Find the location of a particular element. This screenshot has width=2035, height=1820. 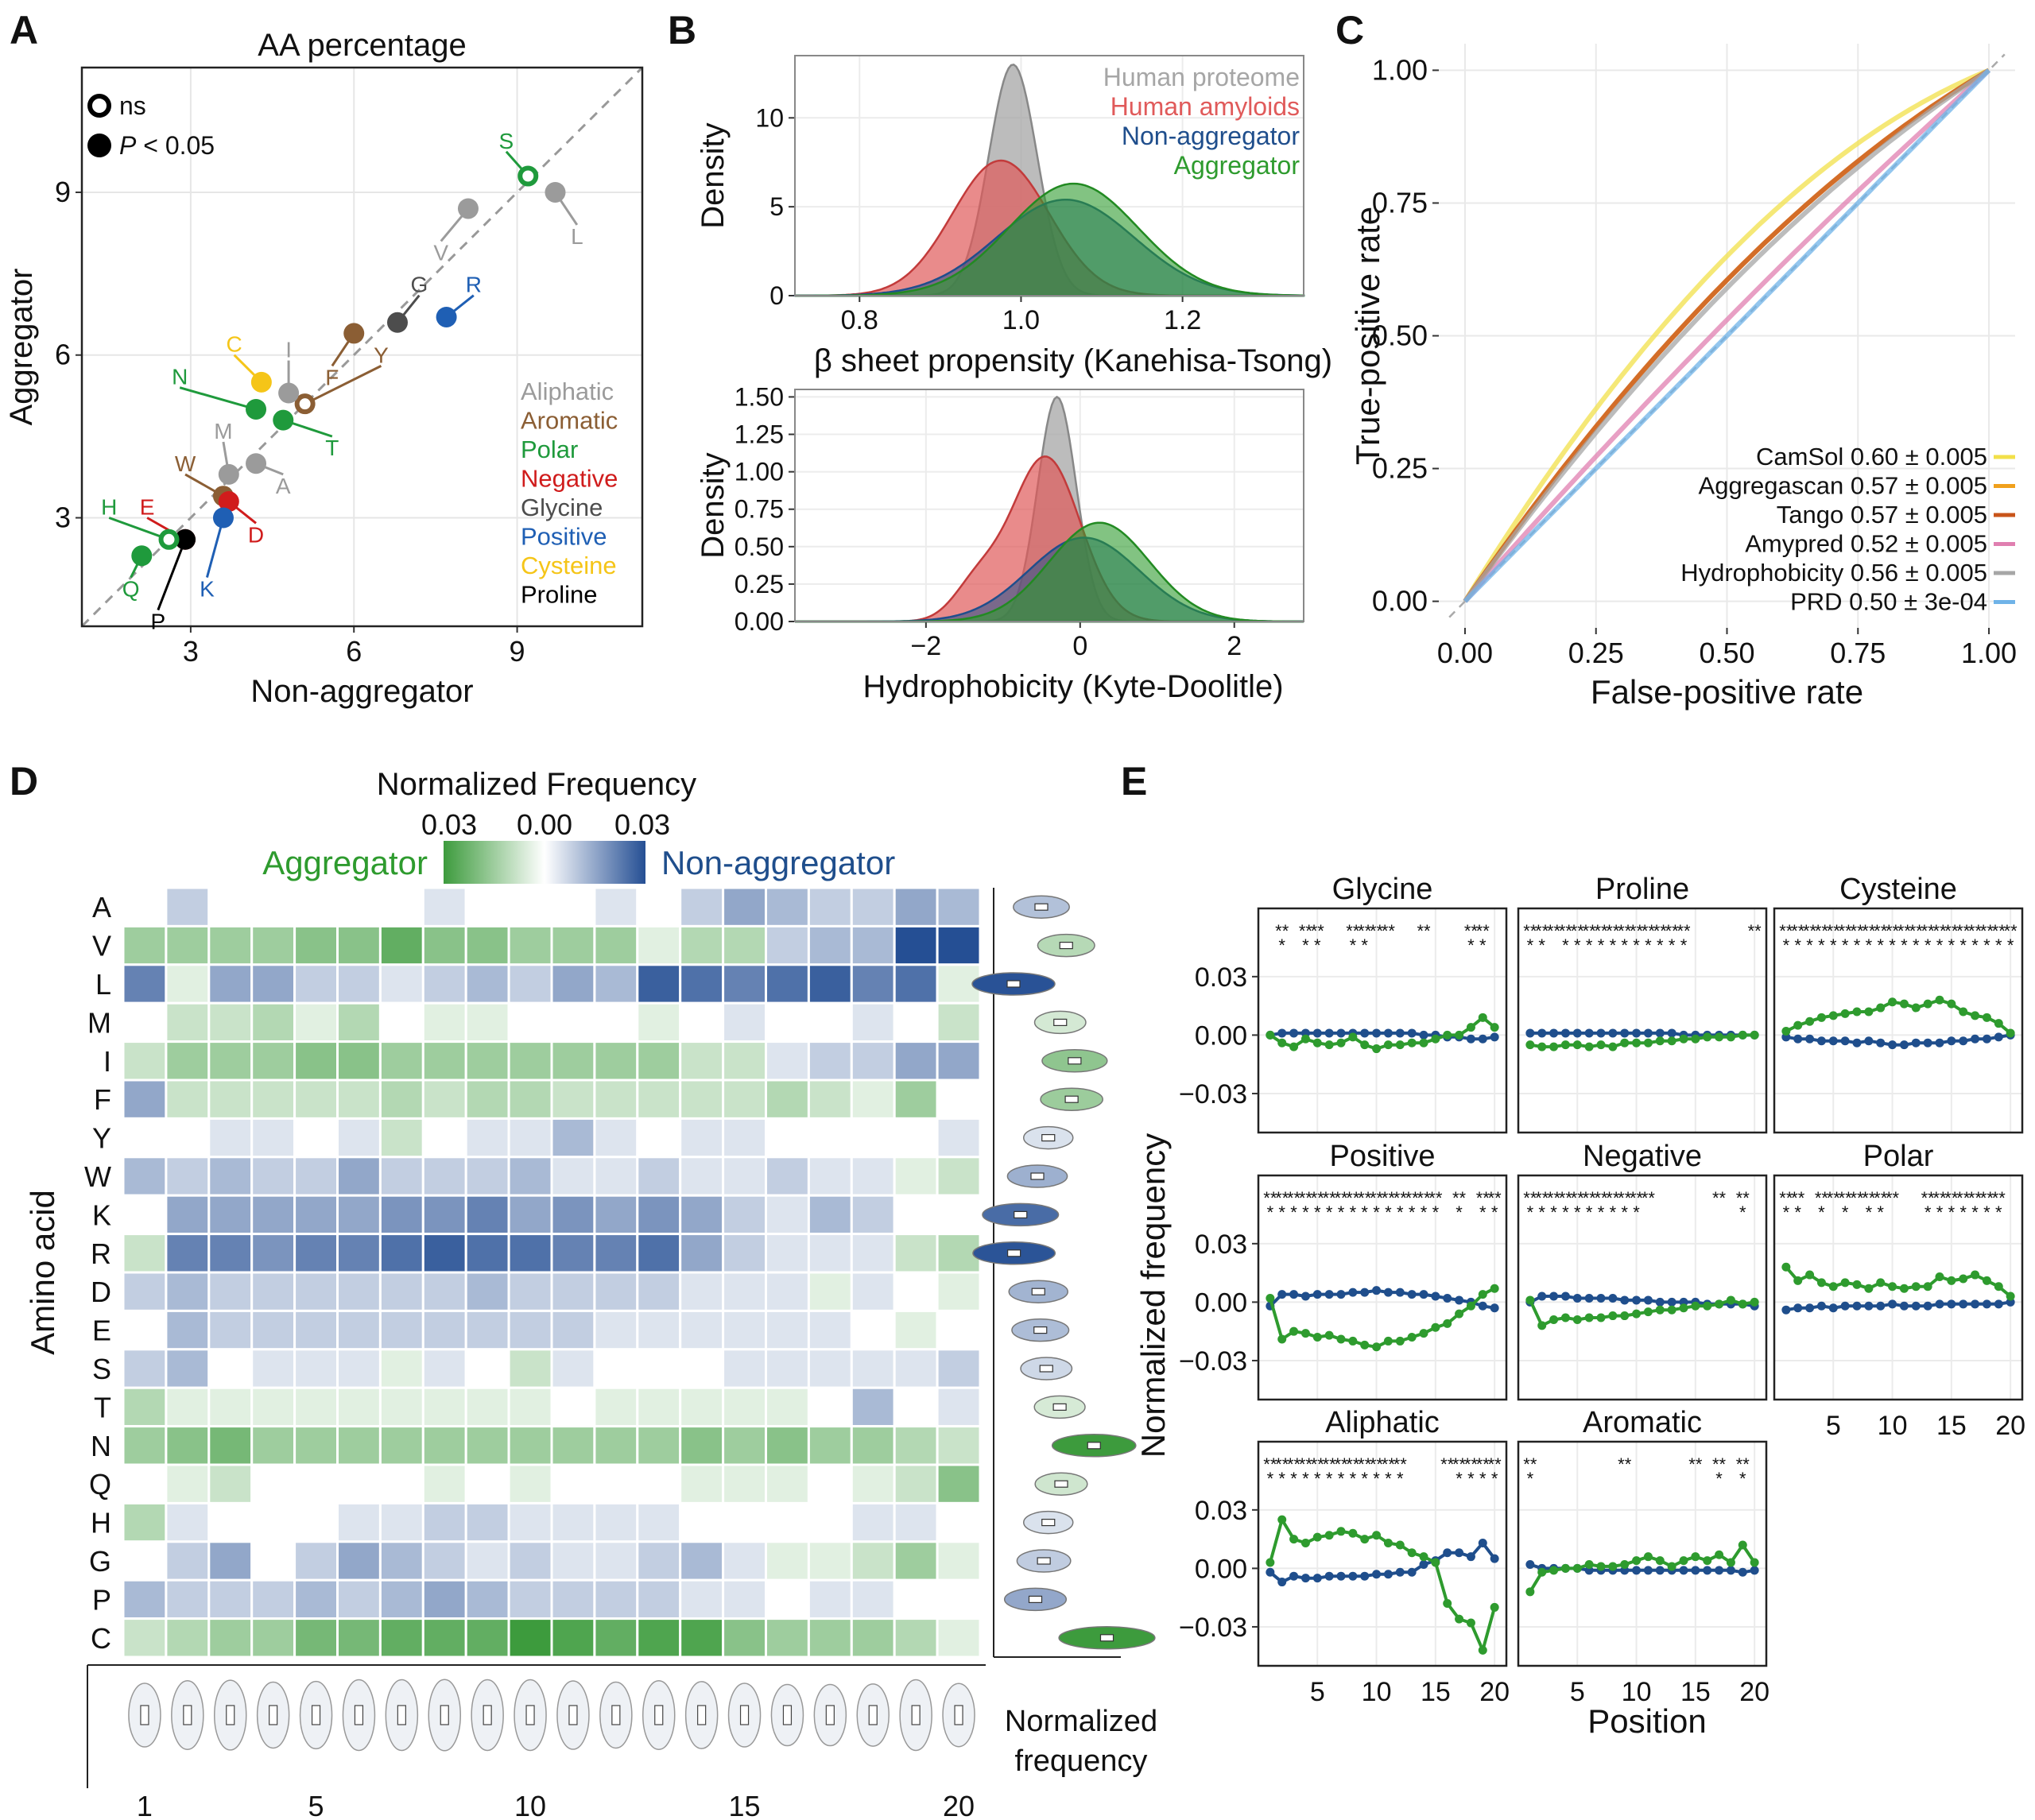

legend-entry: Amypred 0.52 ± 0.005 is located at coordinates (1866, 544).